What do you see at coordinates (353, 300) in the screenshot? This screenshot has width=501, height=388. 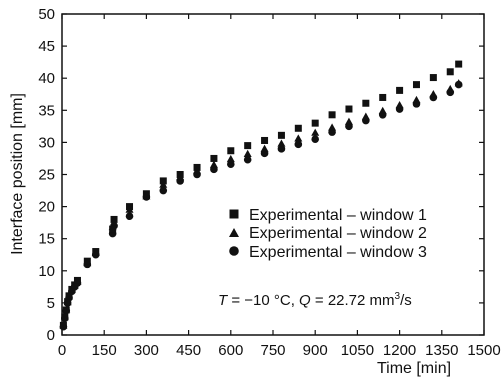 I see `annotation-Q-value: = 22.72 mm` at bounding box center [353, 300].